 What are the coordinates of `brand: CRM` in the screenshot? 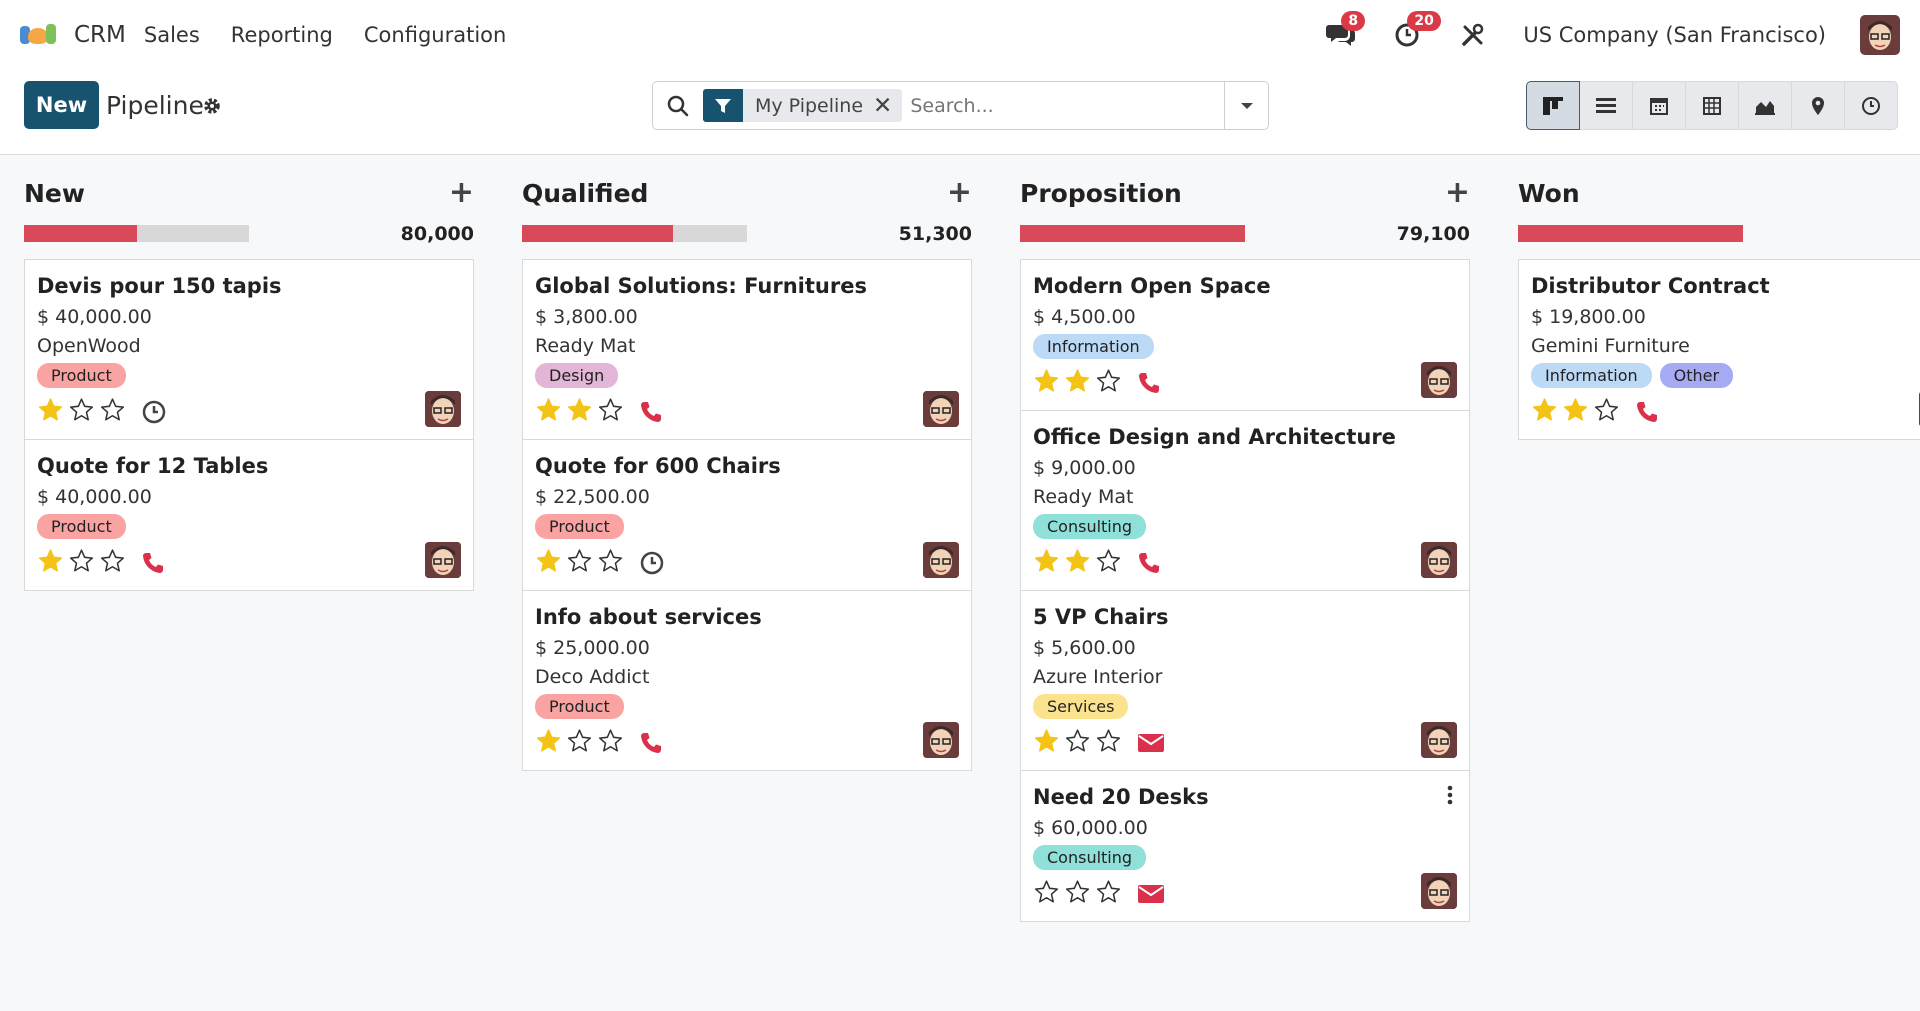 It's located at (82, 35).